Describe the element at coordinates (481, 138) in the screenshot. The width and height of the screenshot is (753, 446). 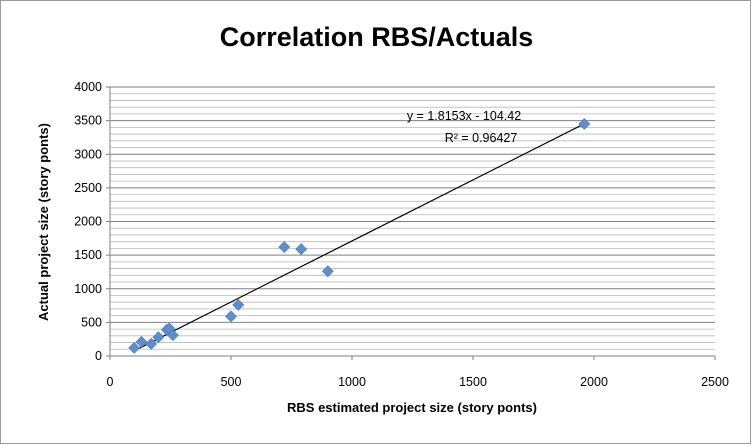
I see `r-squared-label: R² = 0.96427` at that location.